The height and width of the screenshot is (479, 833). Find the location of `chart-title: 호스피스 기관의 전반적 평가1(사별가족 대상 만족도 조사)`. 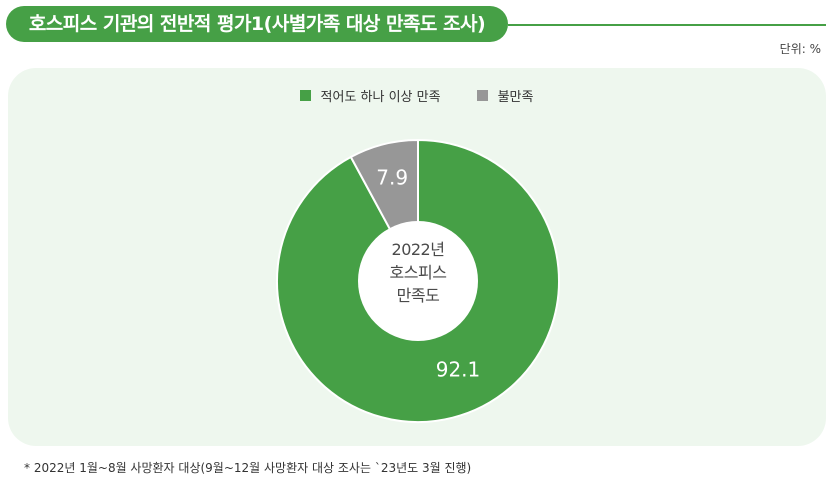

chart-title: 호스피스 기관의 전반적 평가1(사별가족 대상 만족도 조사) is located at coordinates (257, 24).